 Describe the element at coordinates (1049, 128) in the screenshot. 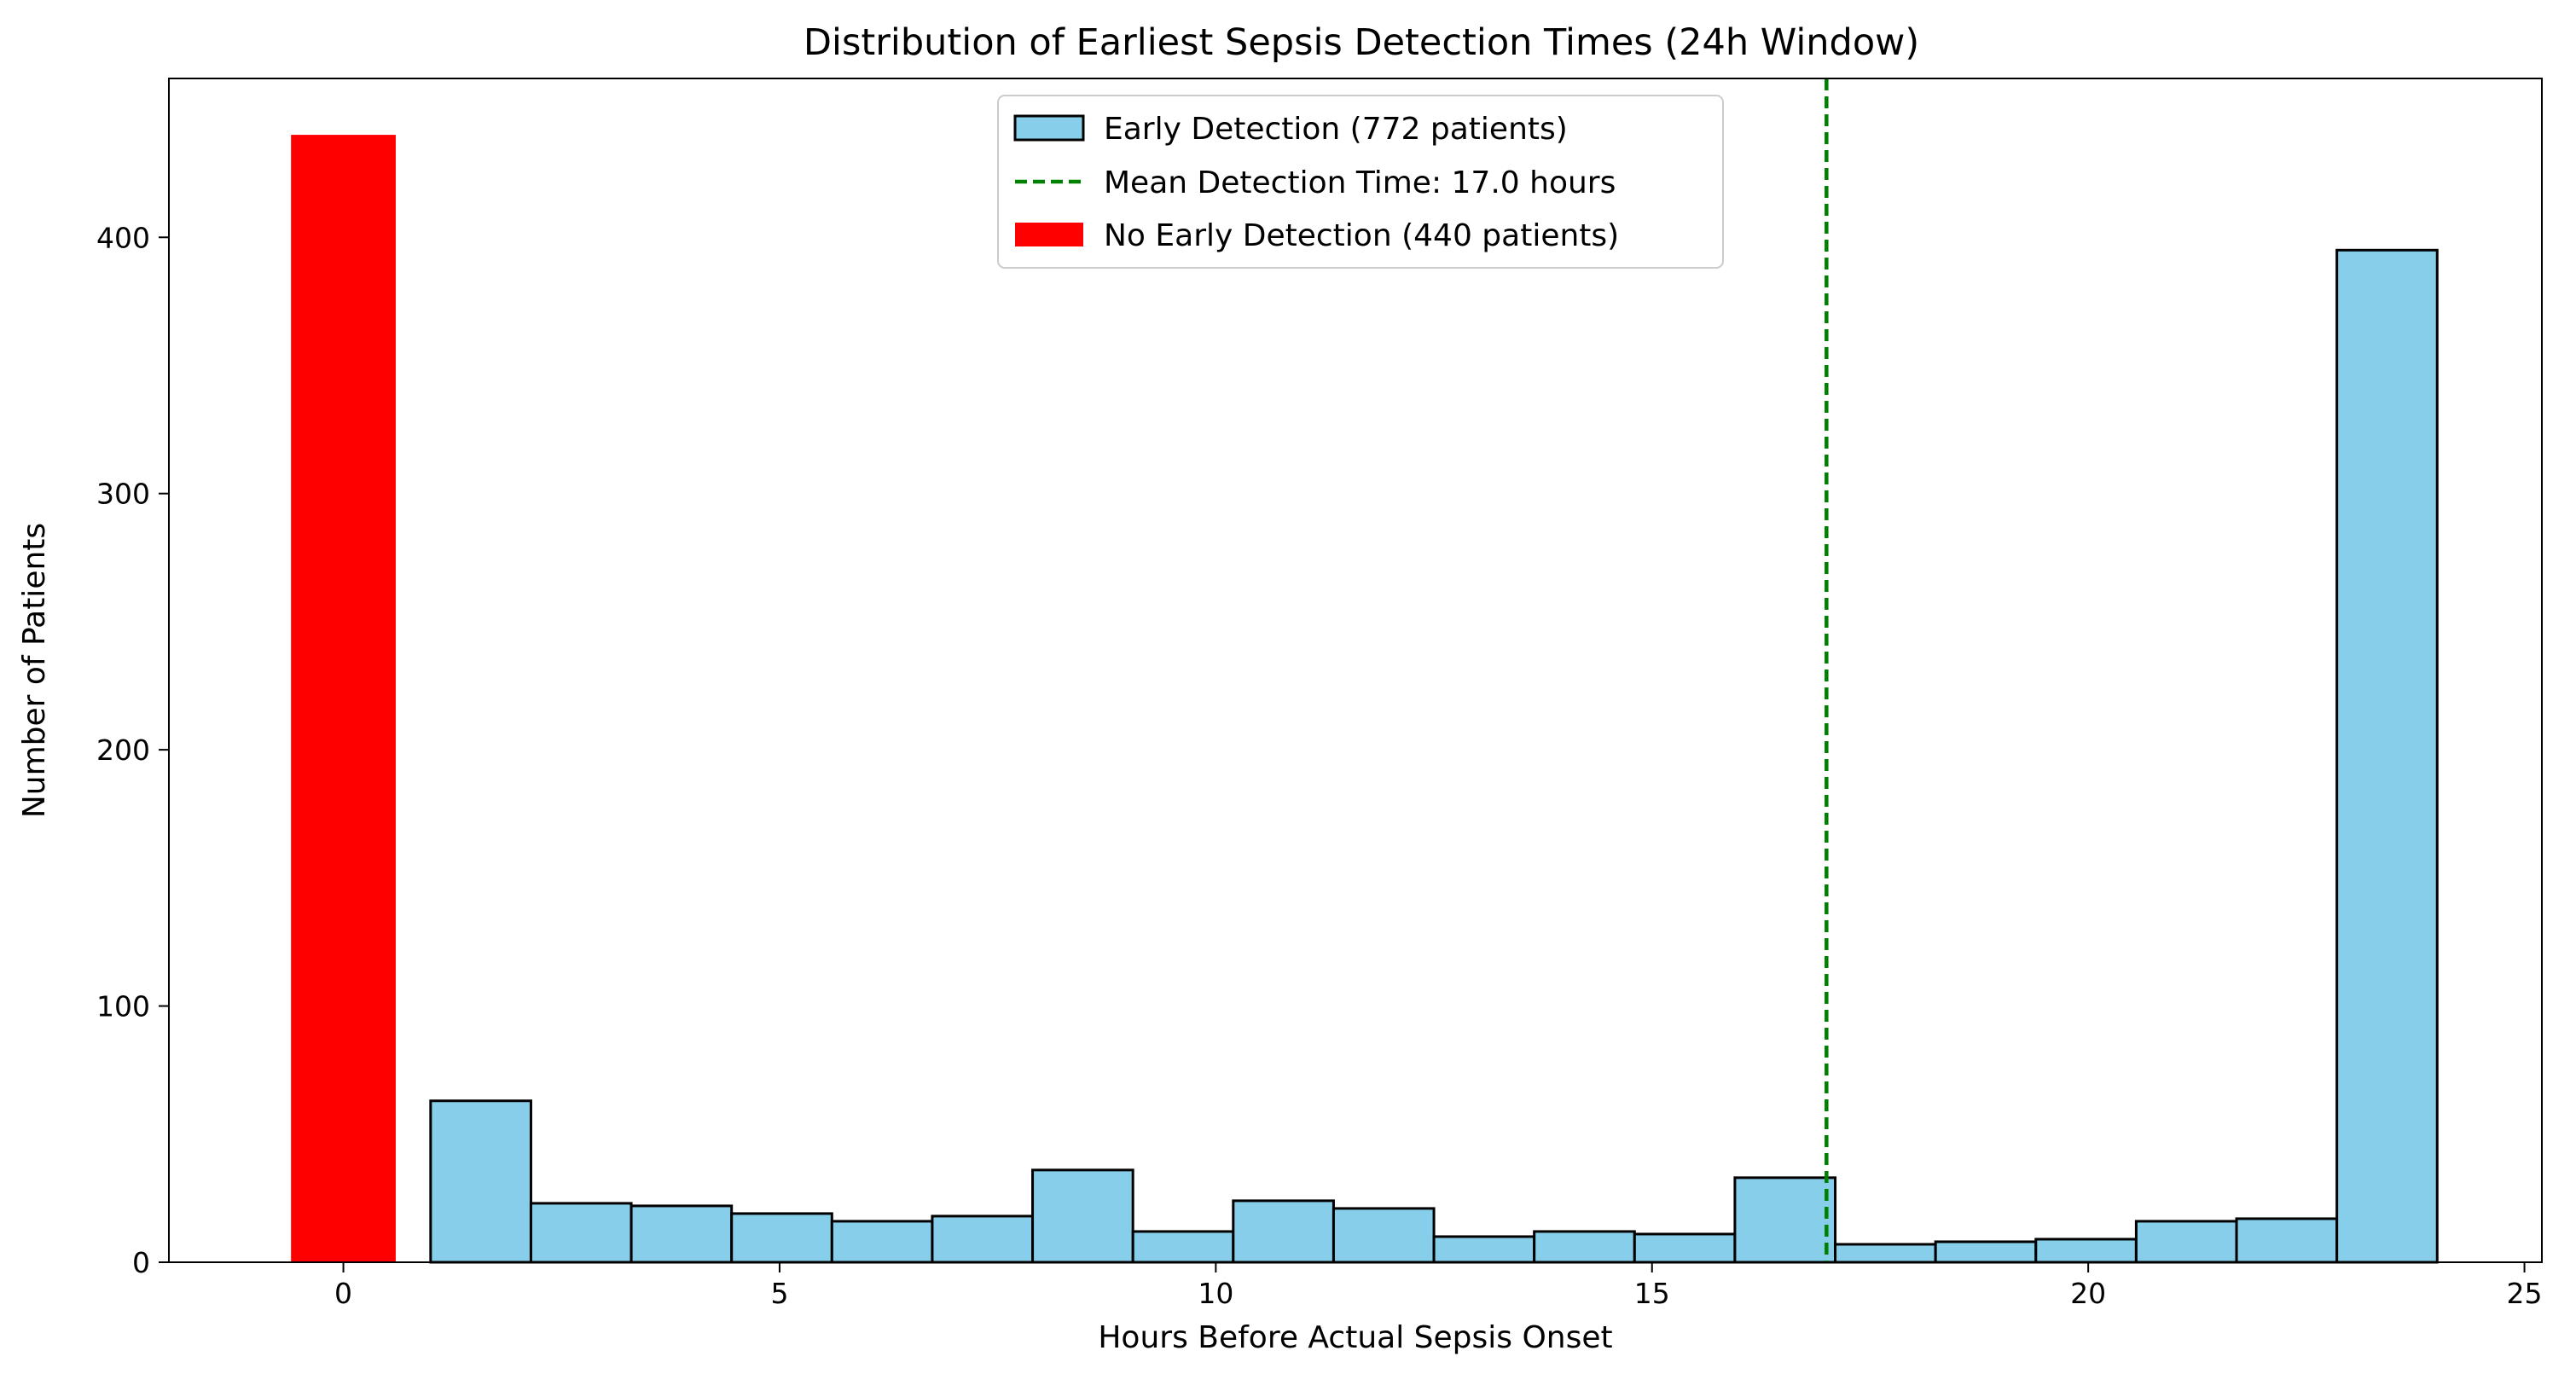

I see `legend-swatch-early-detection` at that location.